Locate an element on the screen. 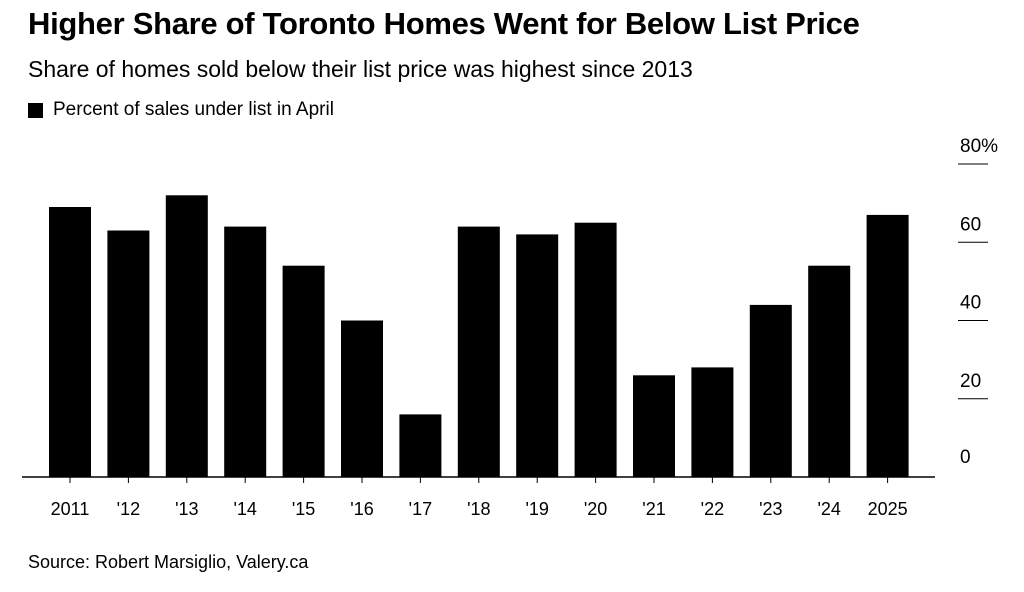 The image size is (1024, 592). x-tick-label-3: '14 is located at coordinates (244, 509).